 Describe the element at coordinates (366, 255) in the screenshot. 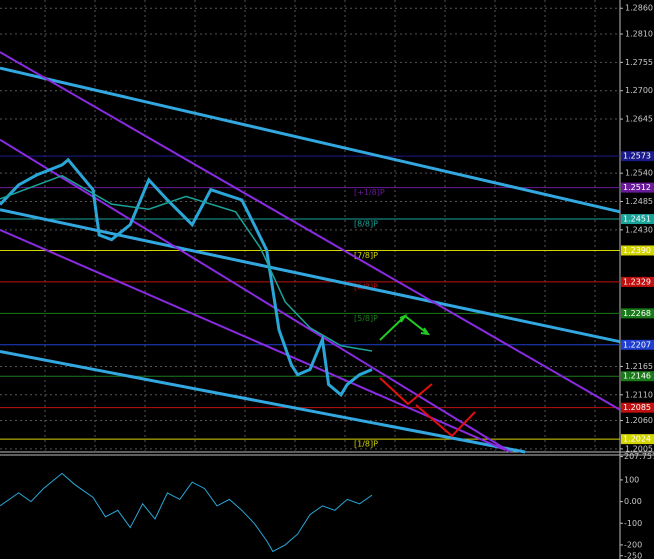

I see `murray-label: [7/8]P` at that location.